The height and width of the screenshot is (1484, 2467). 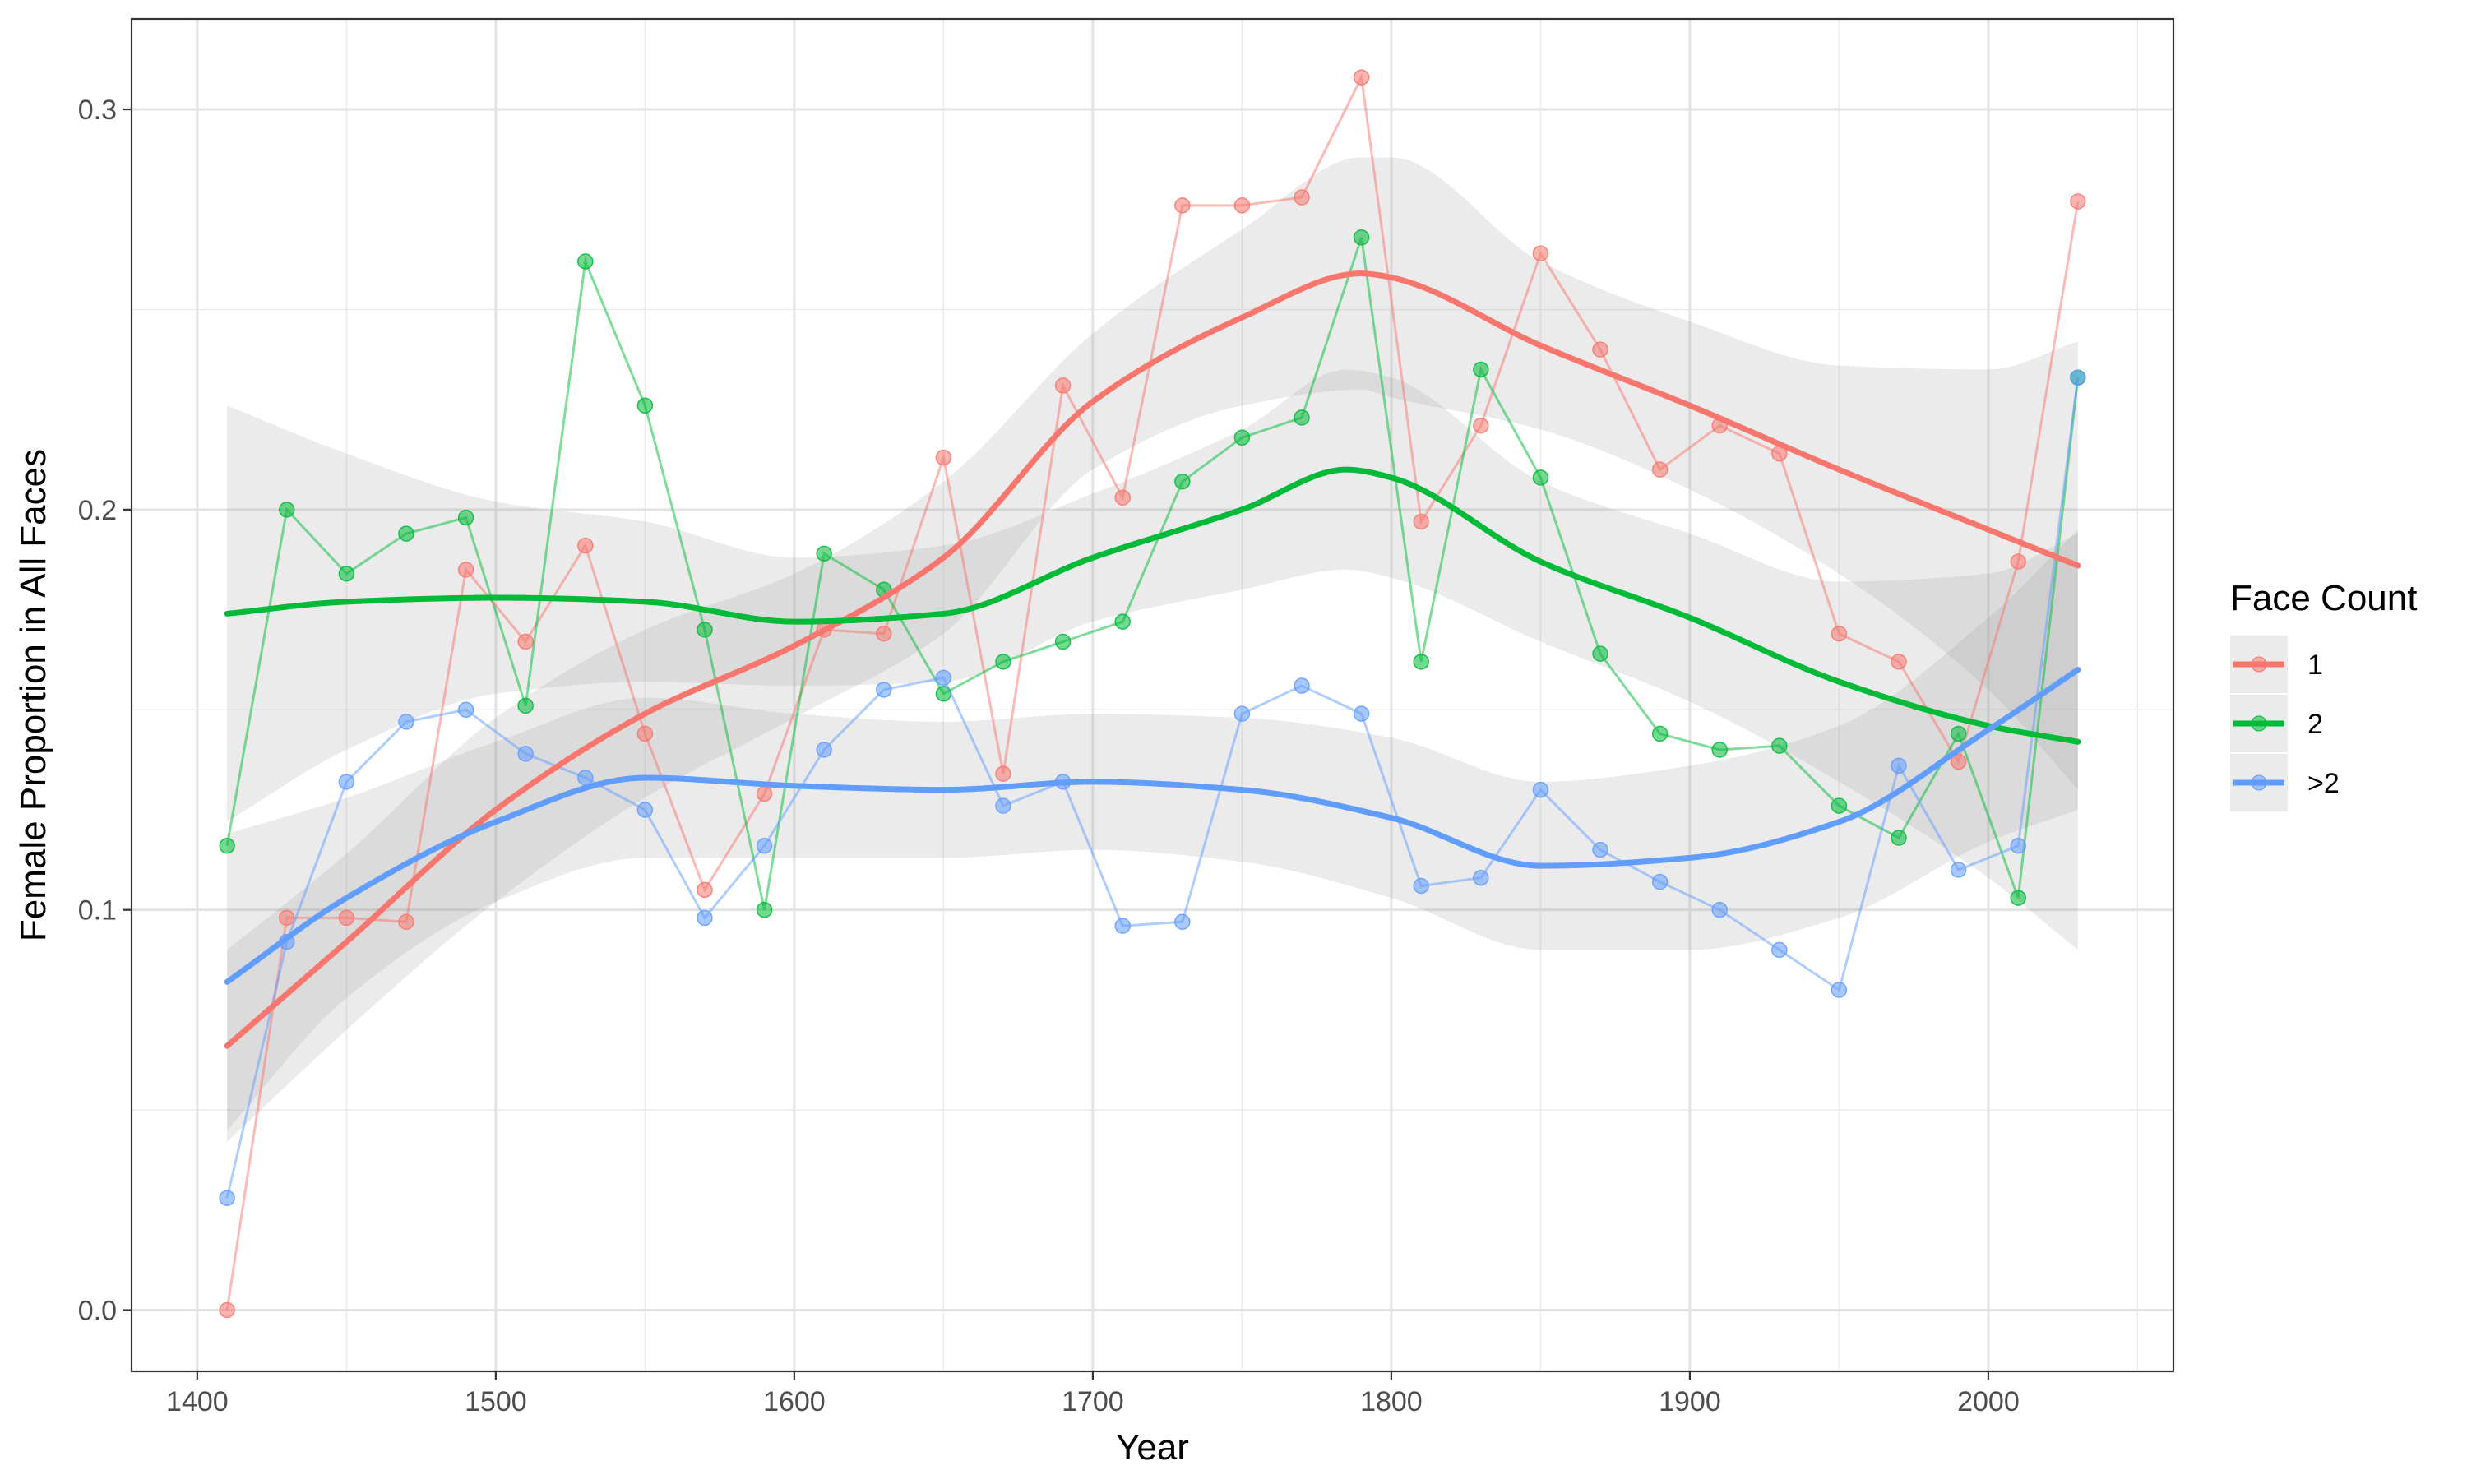 I want to click on x-tick-label: 1700, so click(x=1093, y=1401).